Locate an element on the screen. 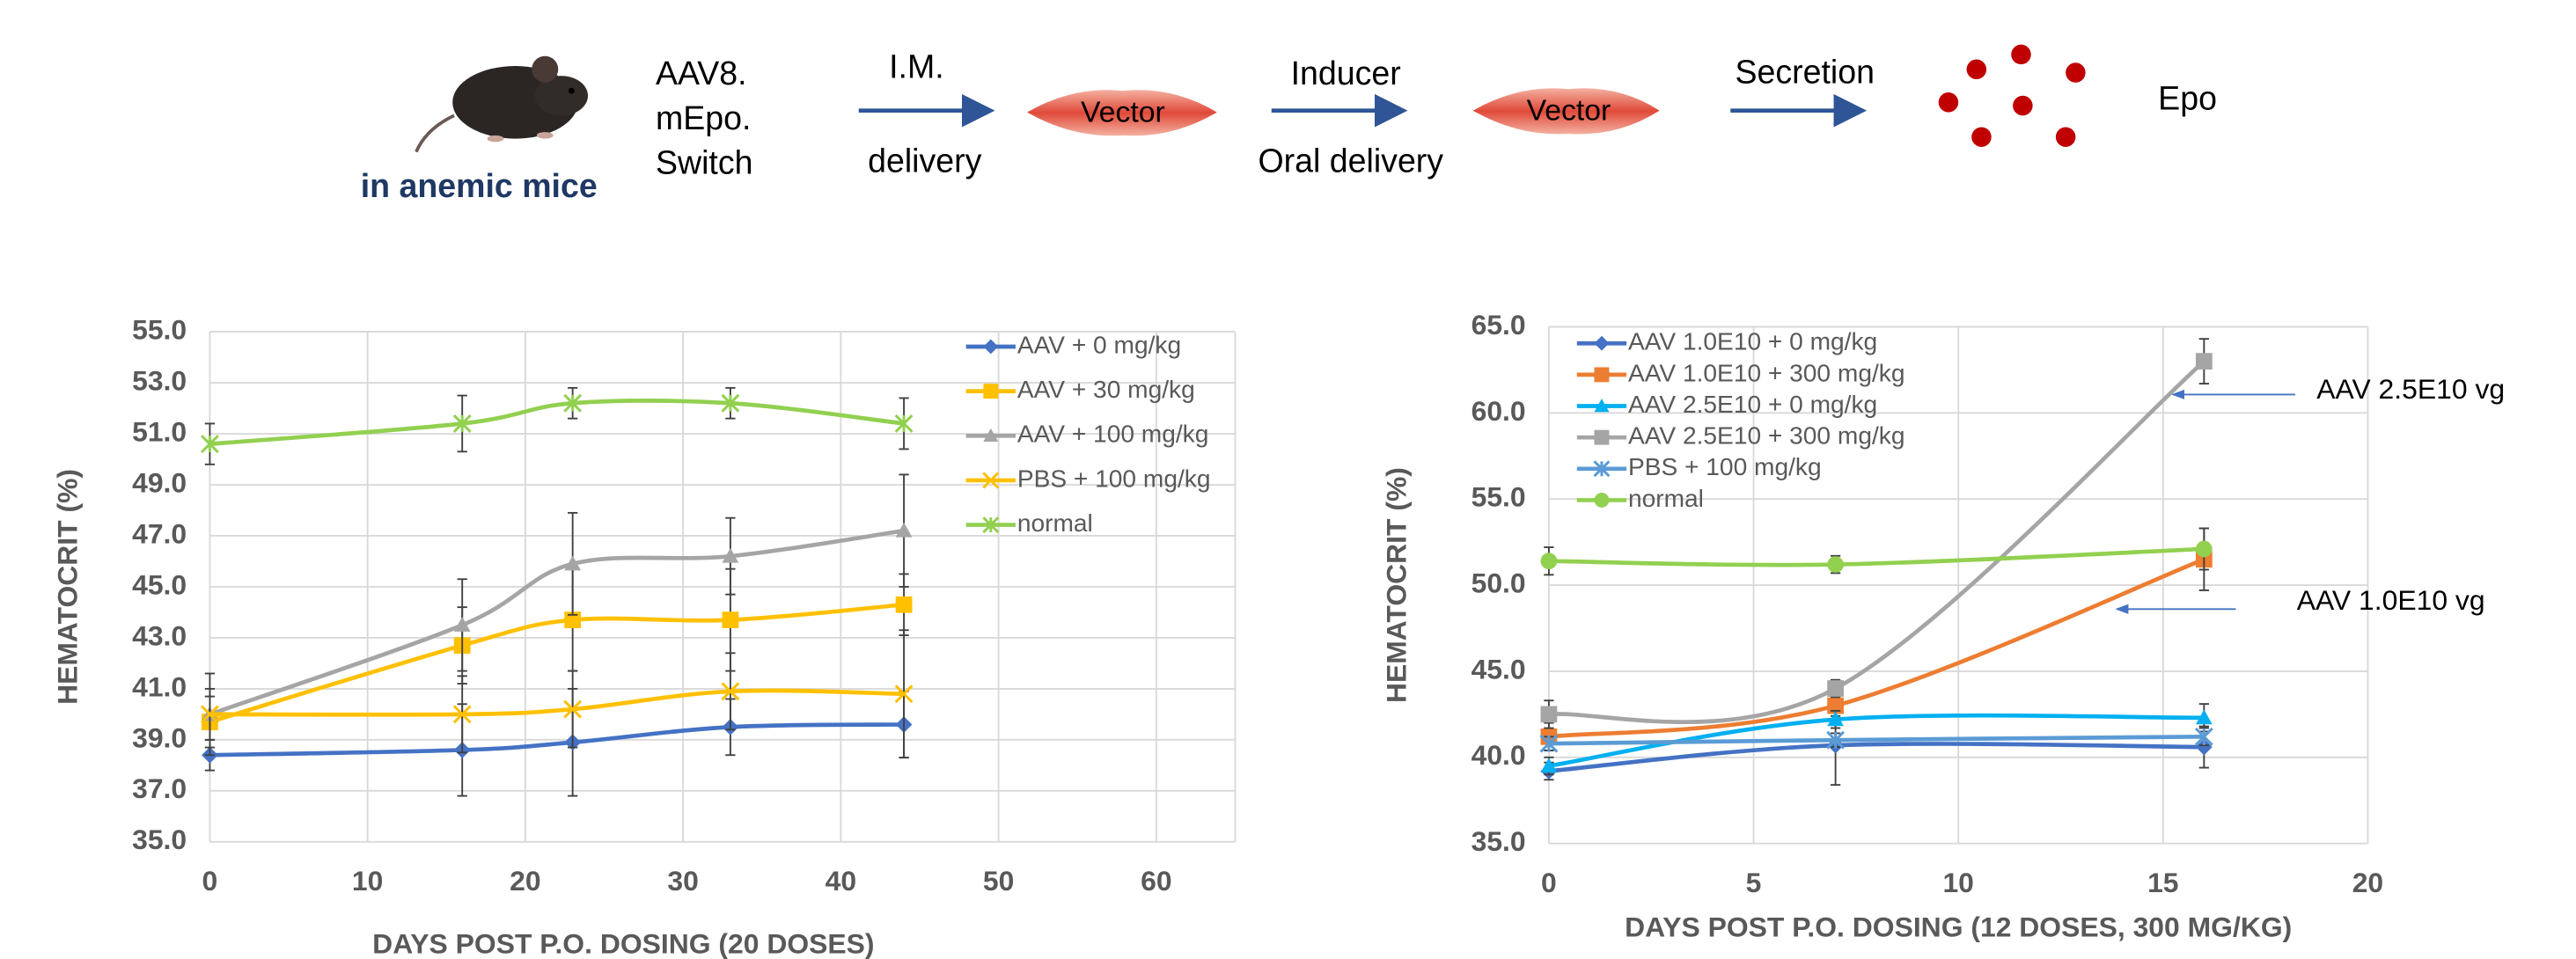 The width and height of the screenshot is (2576, 959). x-axis-title: DAYS POST P.O. DOSING (20 DOSES) is located at coordinates (623, 943).